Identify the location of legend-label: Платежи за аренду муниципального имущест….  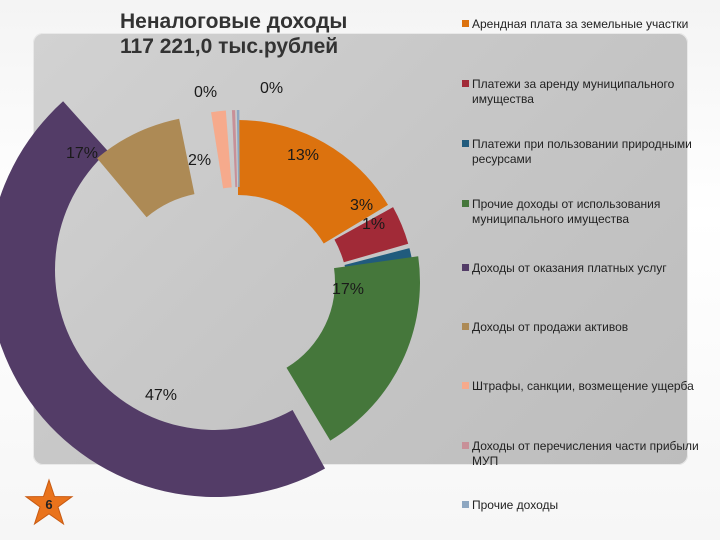
(573, 91).